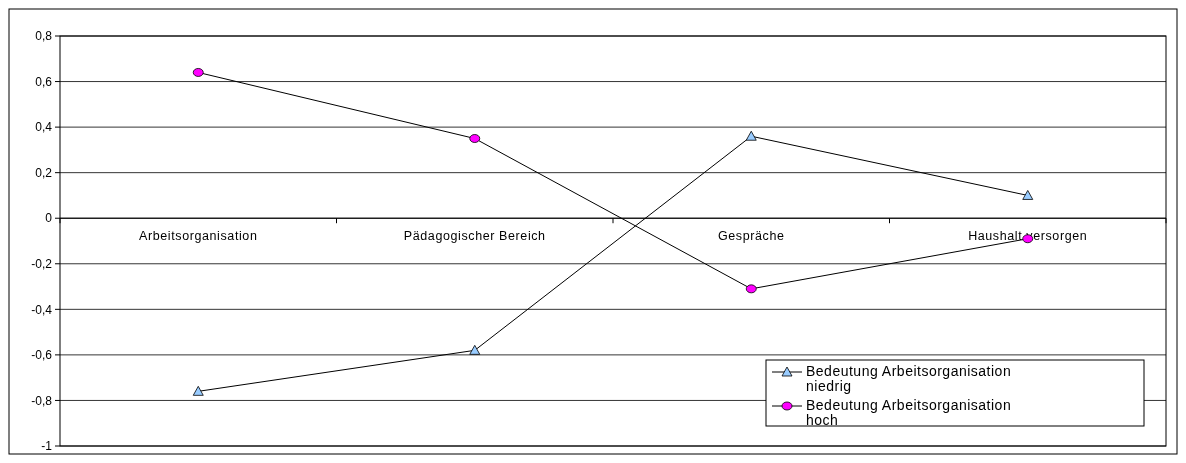 The image size is (1186, 463). What do you see at coordinates (751, 236) in the screenshot?
I see `x-tick-label: Gespräche` at bounding box center [751, 236].